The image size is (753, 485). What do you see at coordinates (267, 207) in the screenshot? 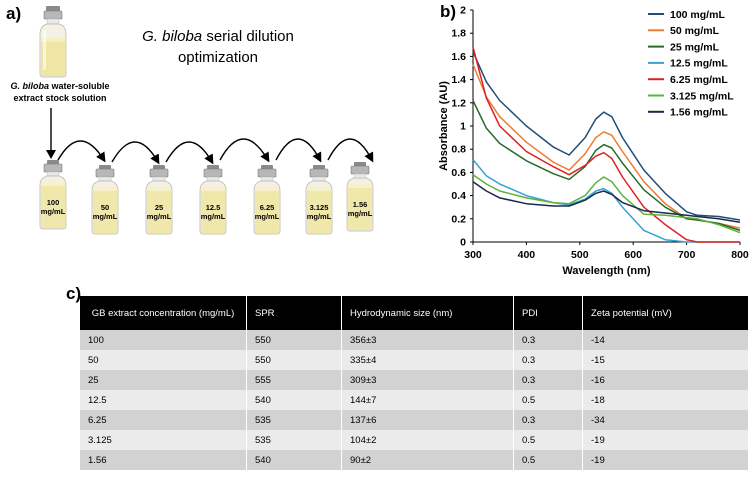
I see `vial-concentration: 6.25` at bounding box center [267, 207].